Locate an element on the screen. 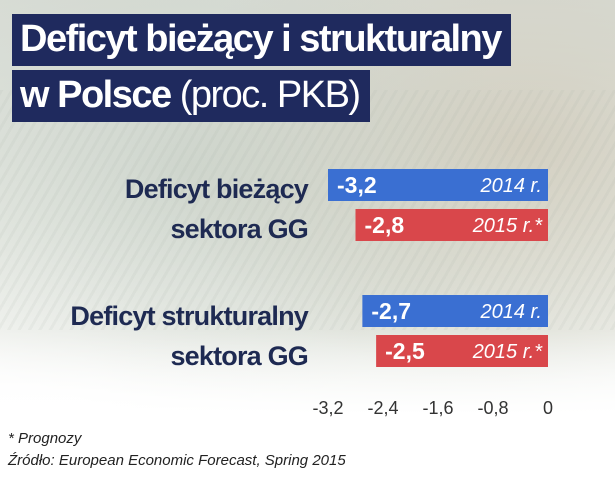 The image size is (615, 483). x-tick-label: -3,2 is located at coordinates (327, 408).